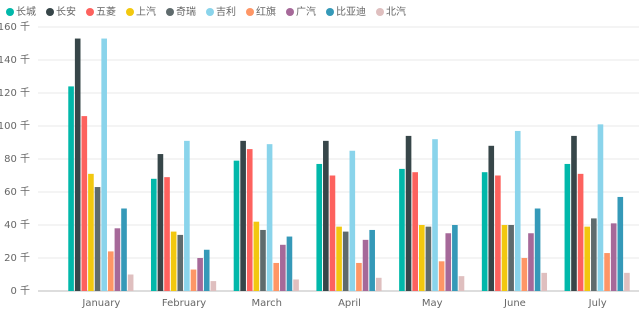 This screenshot has height=310, width=640. What do you see at coordinates (100, 303) in the screenshot?
I see `x-tick-label: January` at bounding box center [100, 303].